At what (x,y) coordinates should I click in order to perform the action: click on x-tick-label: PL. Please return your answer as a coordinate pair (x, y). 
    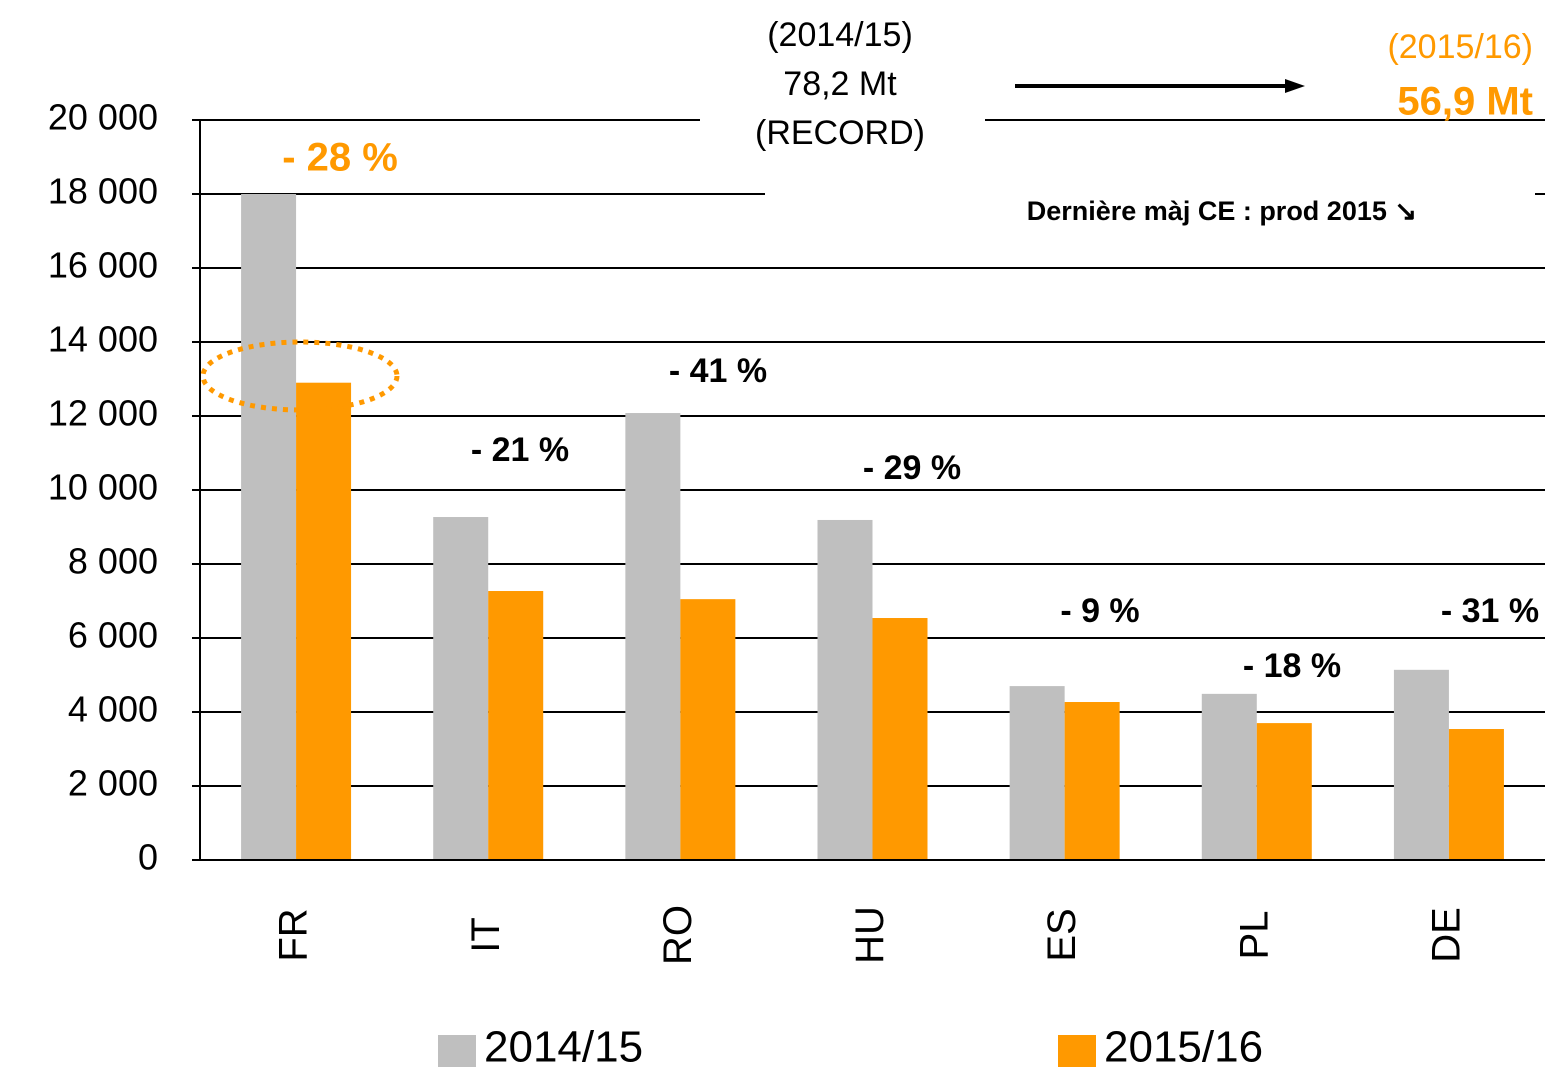
    Looking at the image, I should click on (1254, 935).